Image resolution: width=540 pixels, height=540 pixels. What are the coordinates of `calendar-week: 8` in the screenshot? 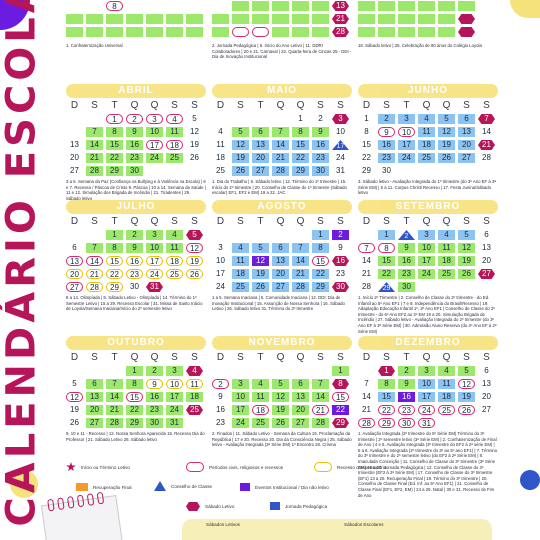 It's located at (136, 6).